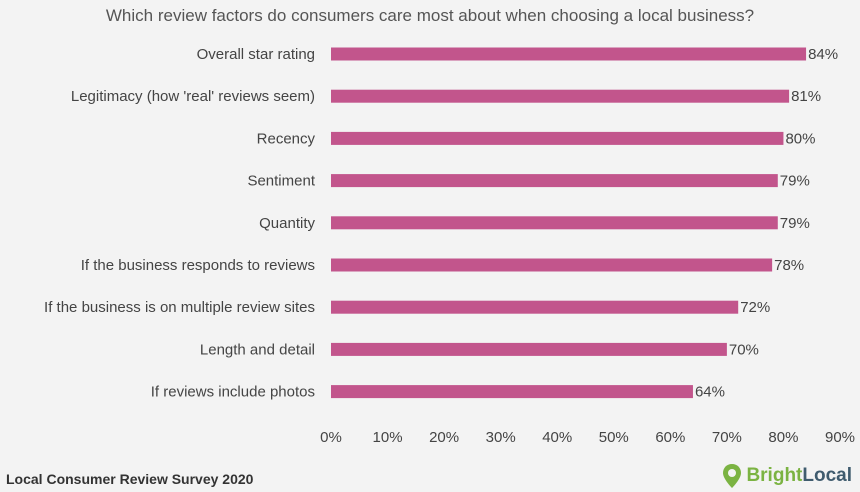  I want to click on source-caption: Local Consumer Review Survey 2020, so click(130, 479).